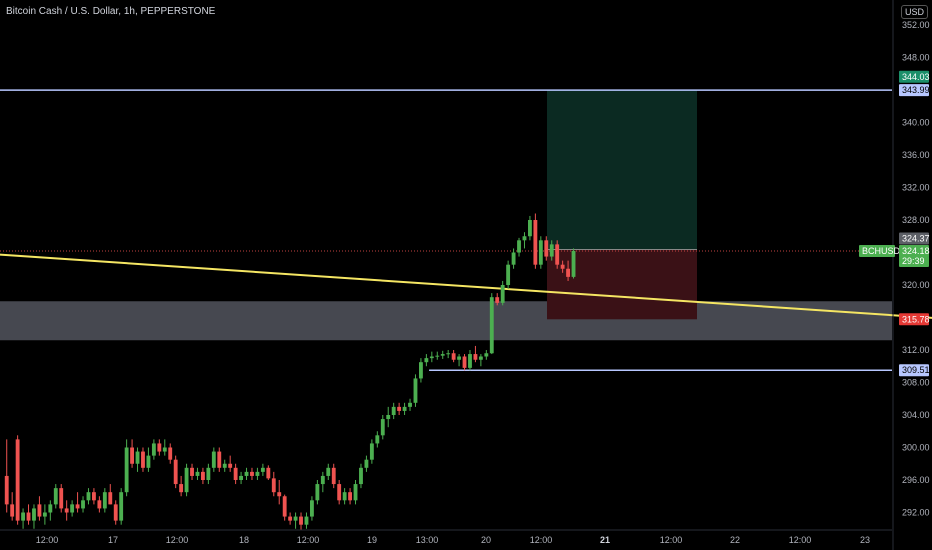  Describe the element at coordinates (916, 350) in the screenshot. I see `price-tick-label: 312.00` at that location.